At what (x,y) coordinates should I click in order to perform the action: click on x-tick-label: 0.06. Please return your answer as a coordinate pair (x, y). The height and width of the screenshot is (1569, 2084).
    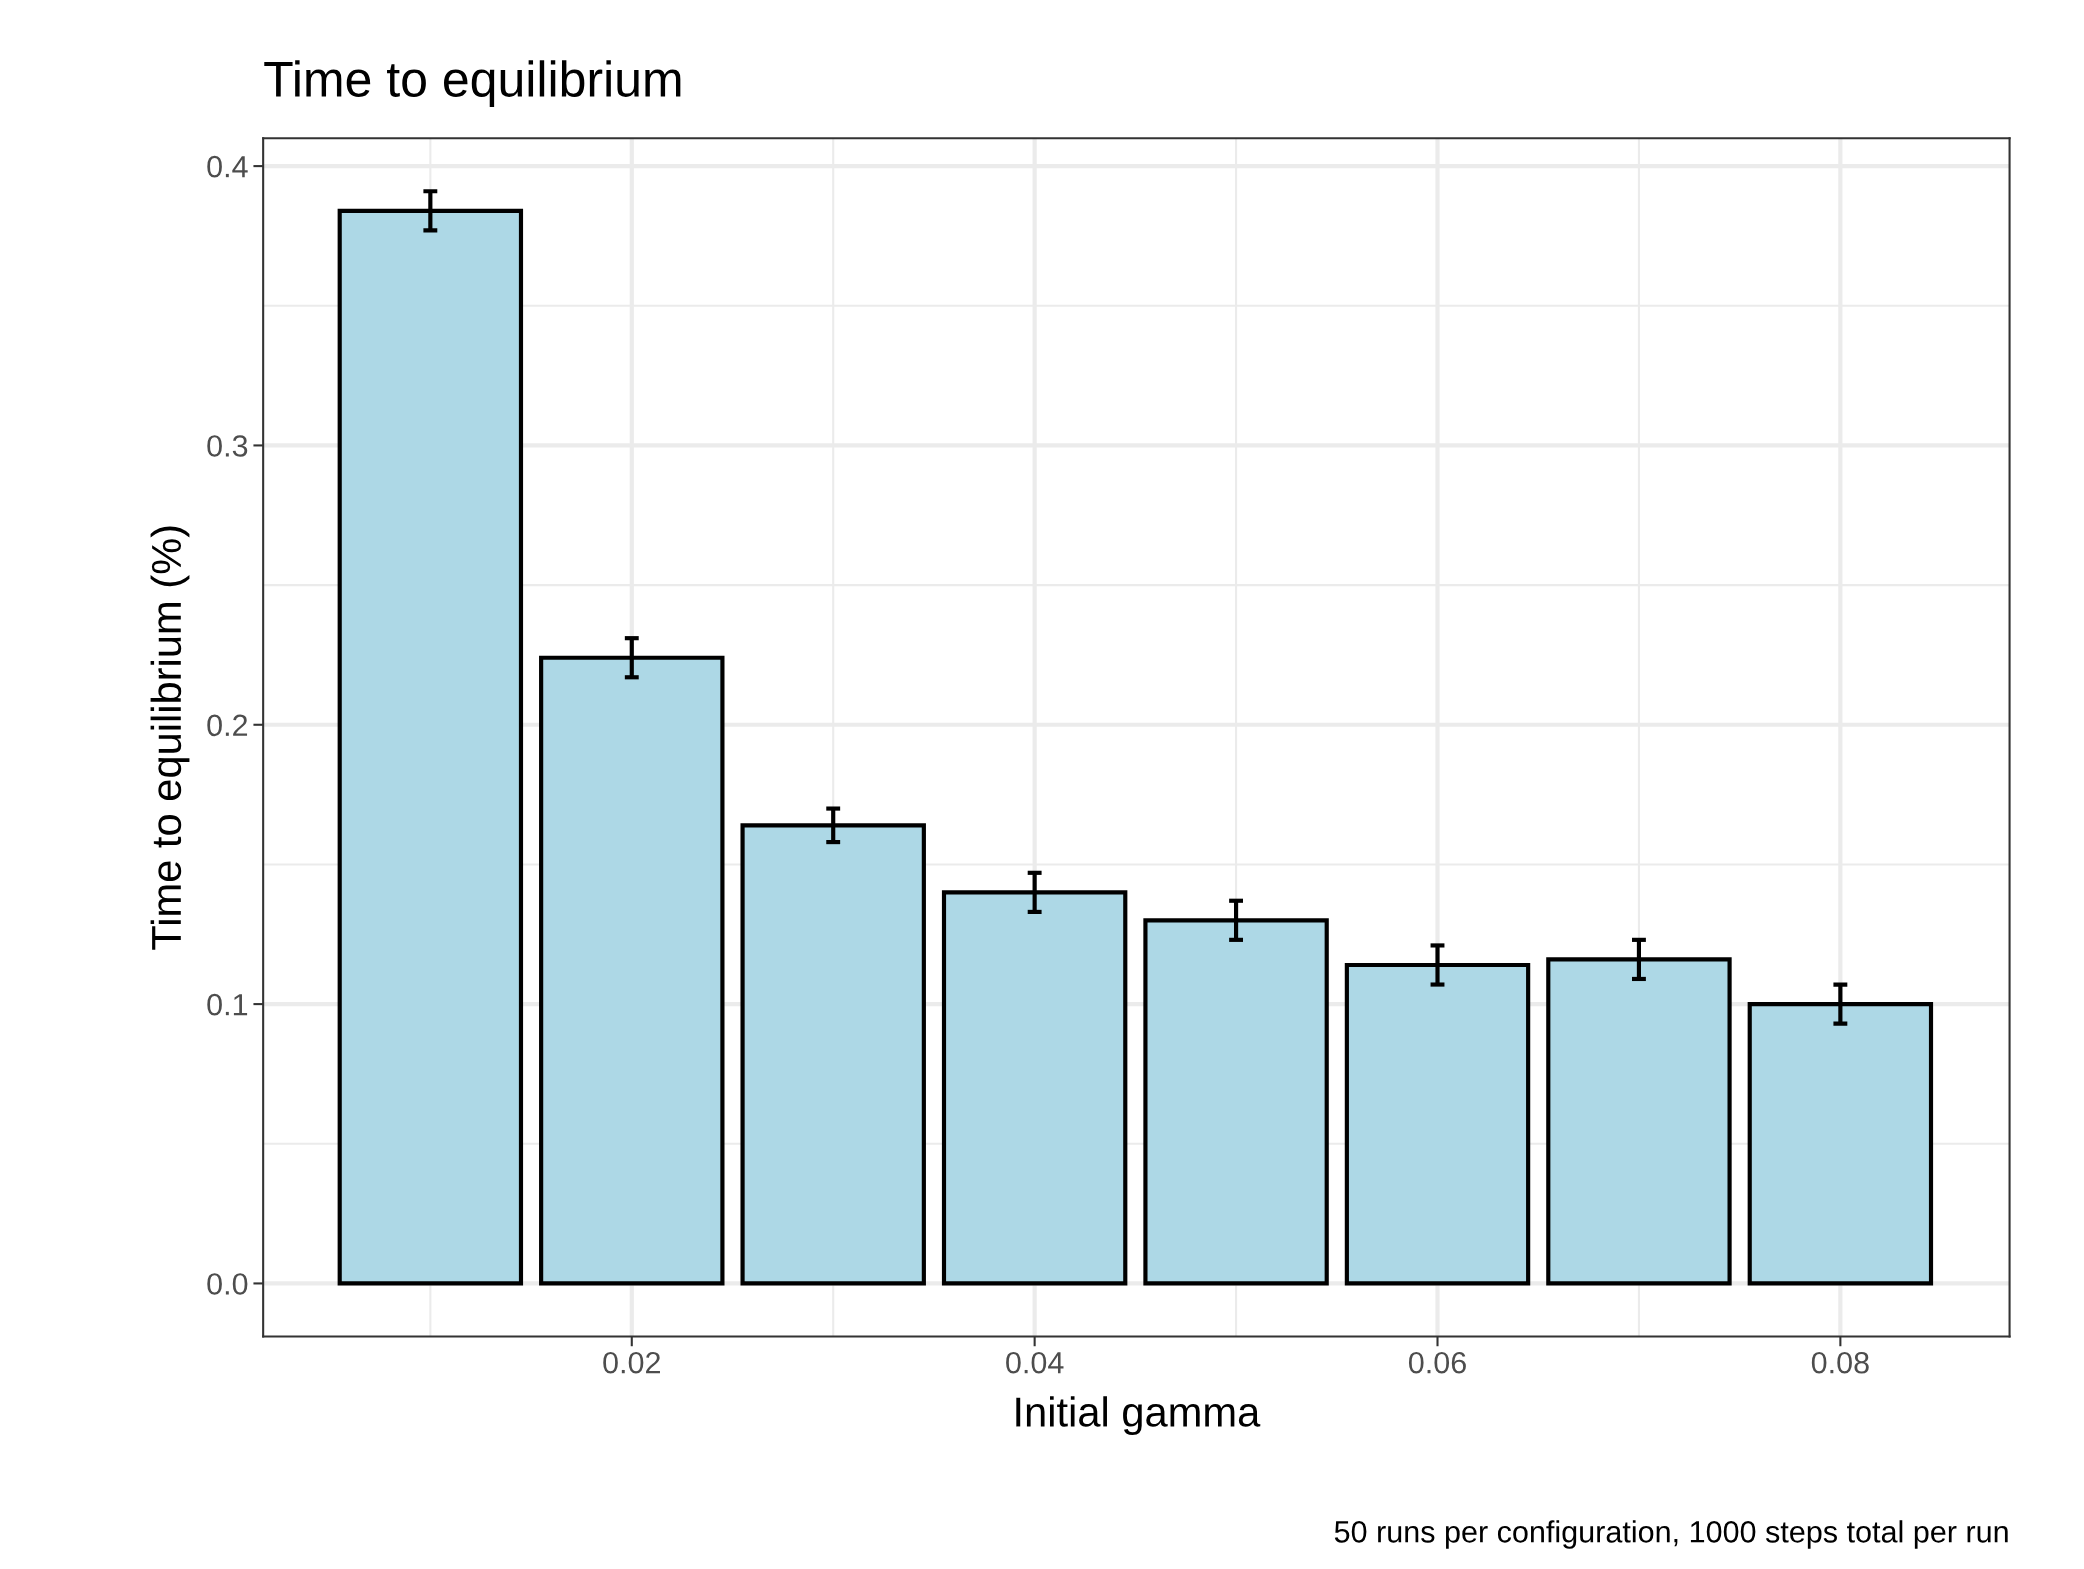
    Looking at the image, I should click on (1437, 1362).